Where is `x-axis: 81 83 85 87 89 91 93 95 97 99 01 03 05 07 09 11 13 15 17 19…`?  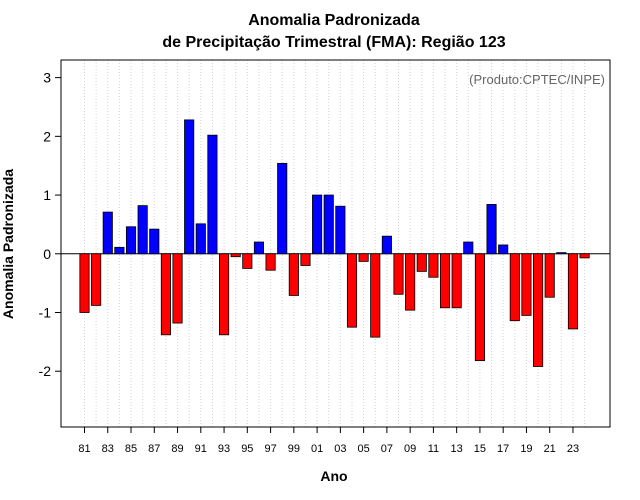 x-axis: 81 83 85 87 89 91 93 95 97 99 01 03 05 07 09 11 13 15 17 19… is located at coordinates (328, 441).